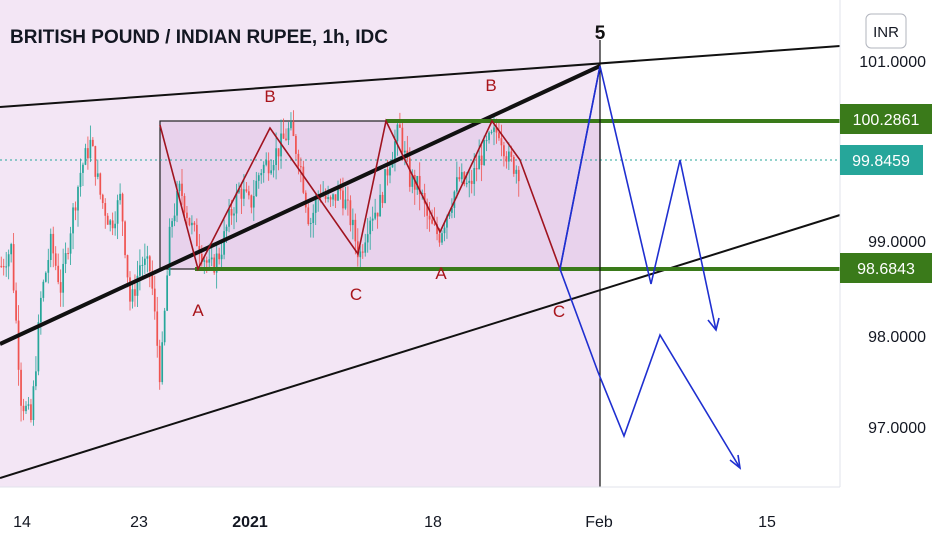 The width and height of the screenshot is (932, 550). Describe the element at coordinates (420, 76) in the screenshot. I see `upper-trend-line` at that location.